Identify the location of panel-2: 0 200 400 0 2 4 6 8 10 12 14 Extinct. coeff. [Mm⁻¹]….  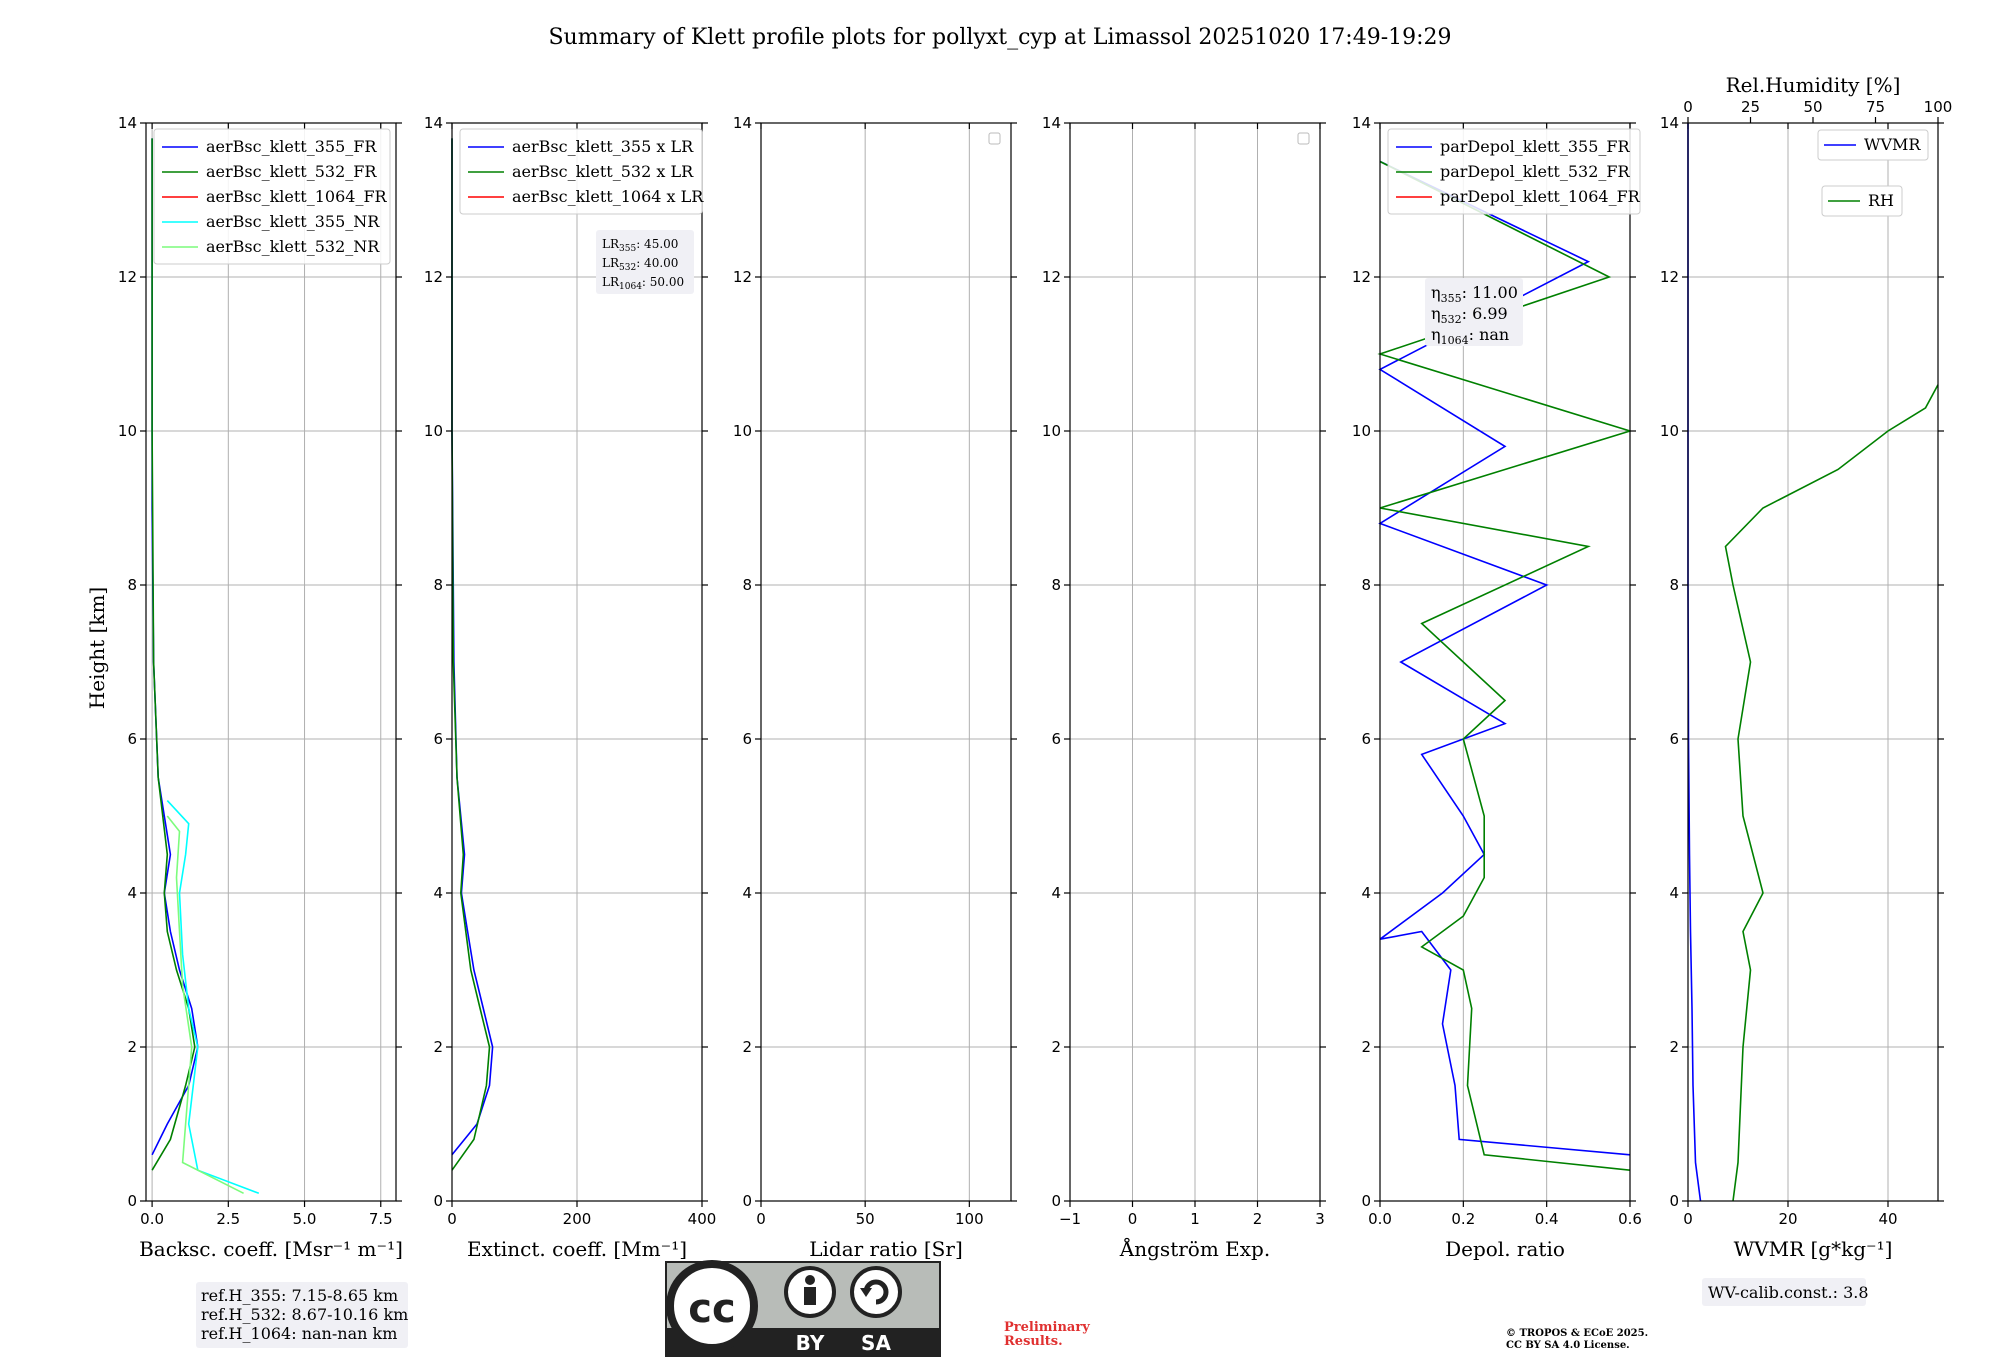
(570, 687).